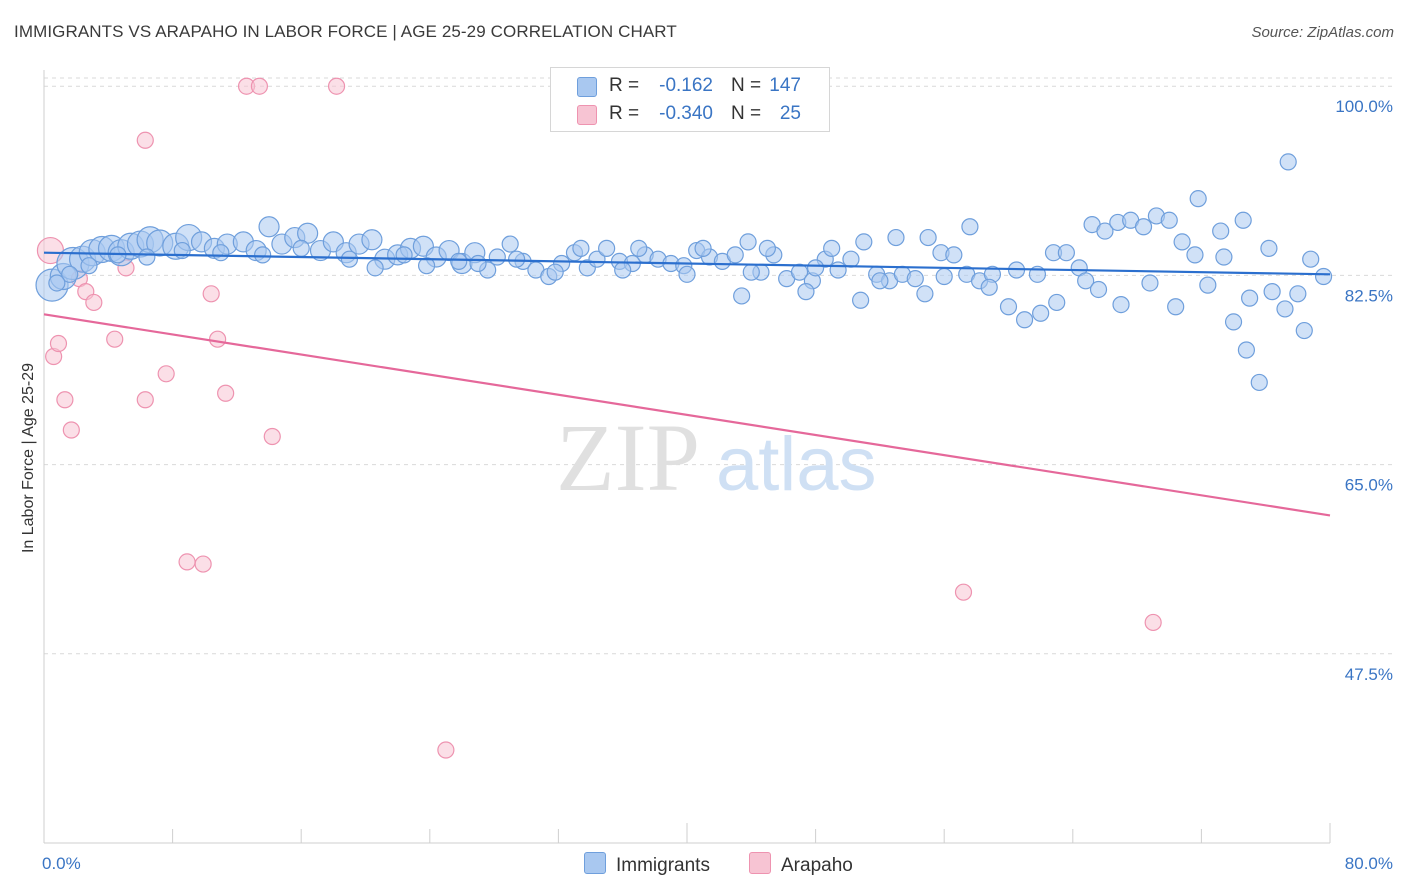 This screenshot has width=1406, height=892. Describe the element at coordinates (624, 113) in the screenshot. I see `legend-r-label: R =` at that location.